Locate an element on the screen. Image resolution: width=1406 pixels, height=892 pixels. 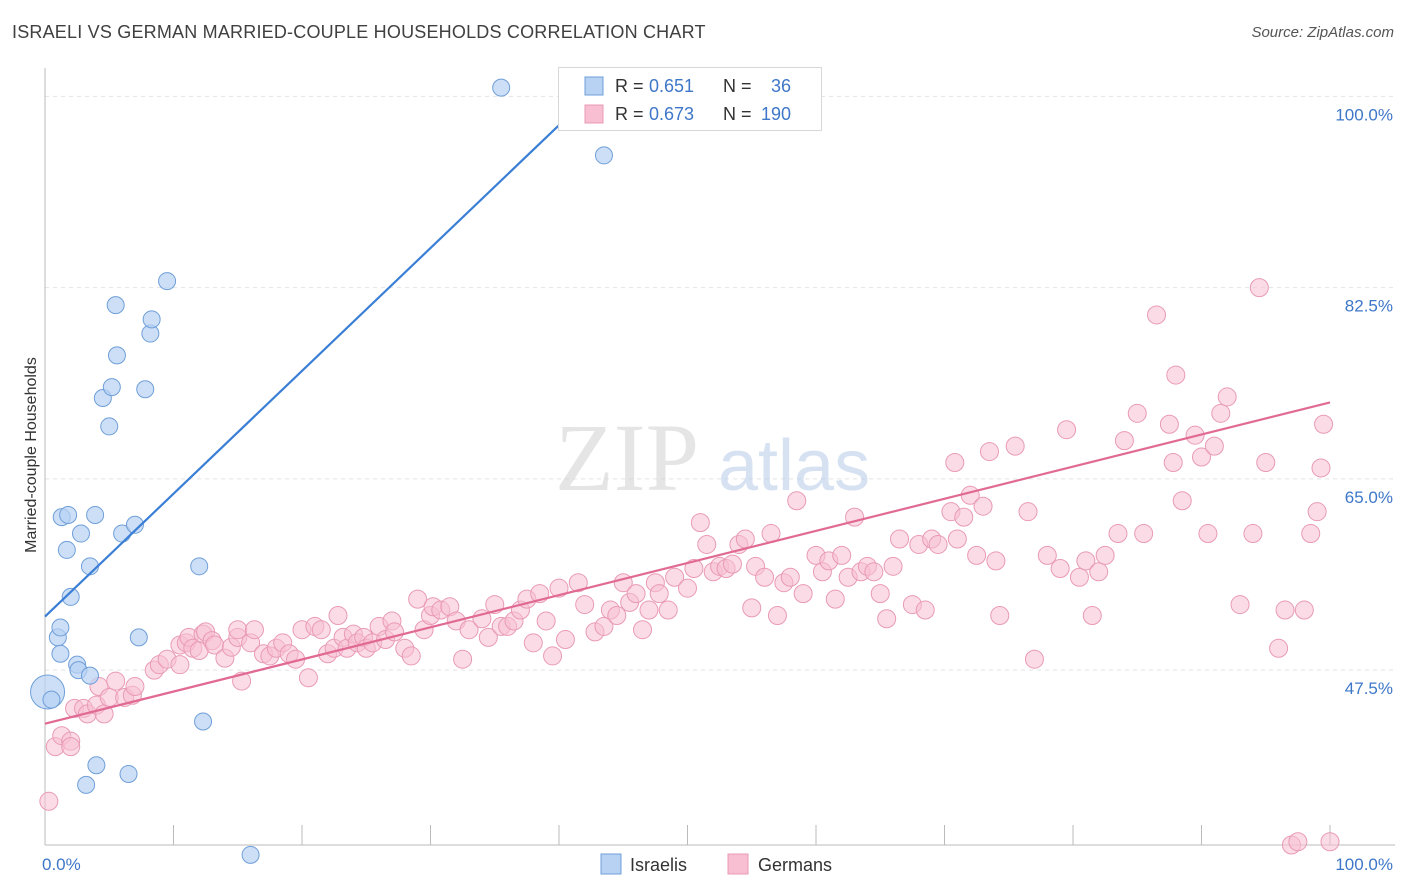
y-axis-label: Married-couple Households is located at coordinates (31, 455).